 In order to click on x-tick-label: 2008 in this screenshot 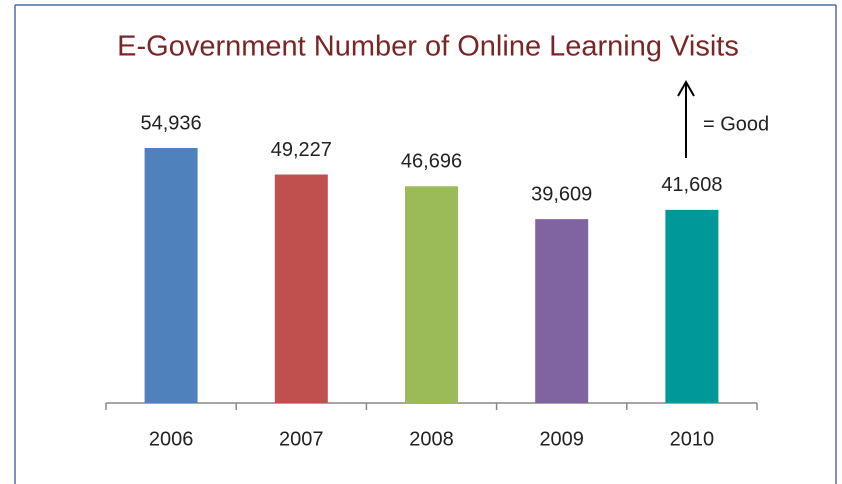, I will do `click(431, 439)`.